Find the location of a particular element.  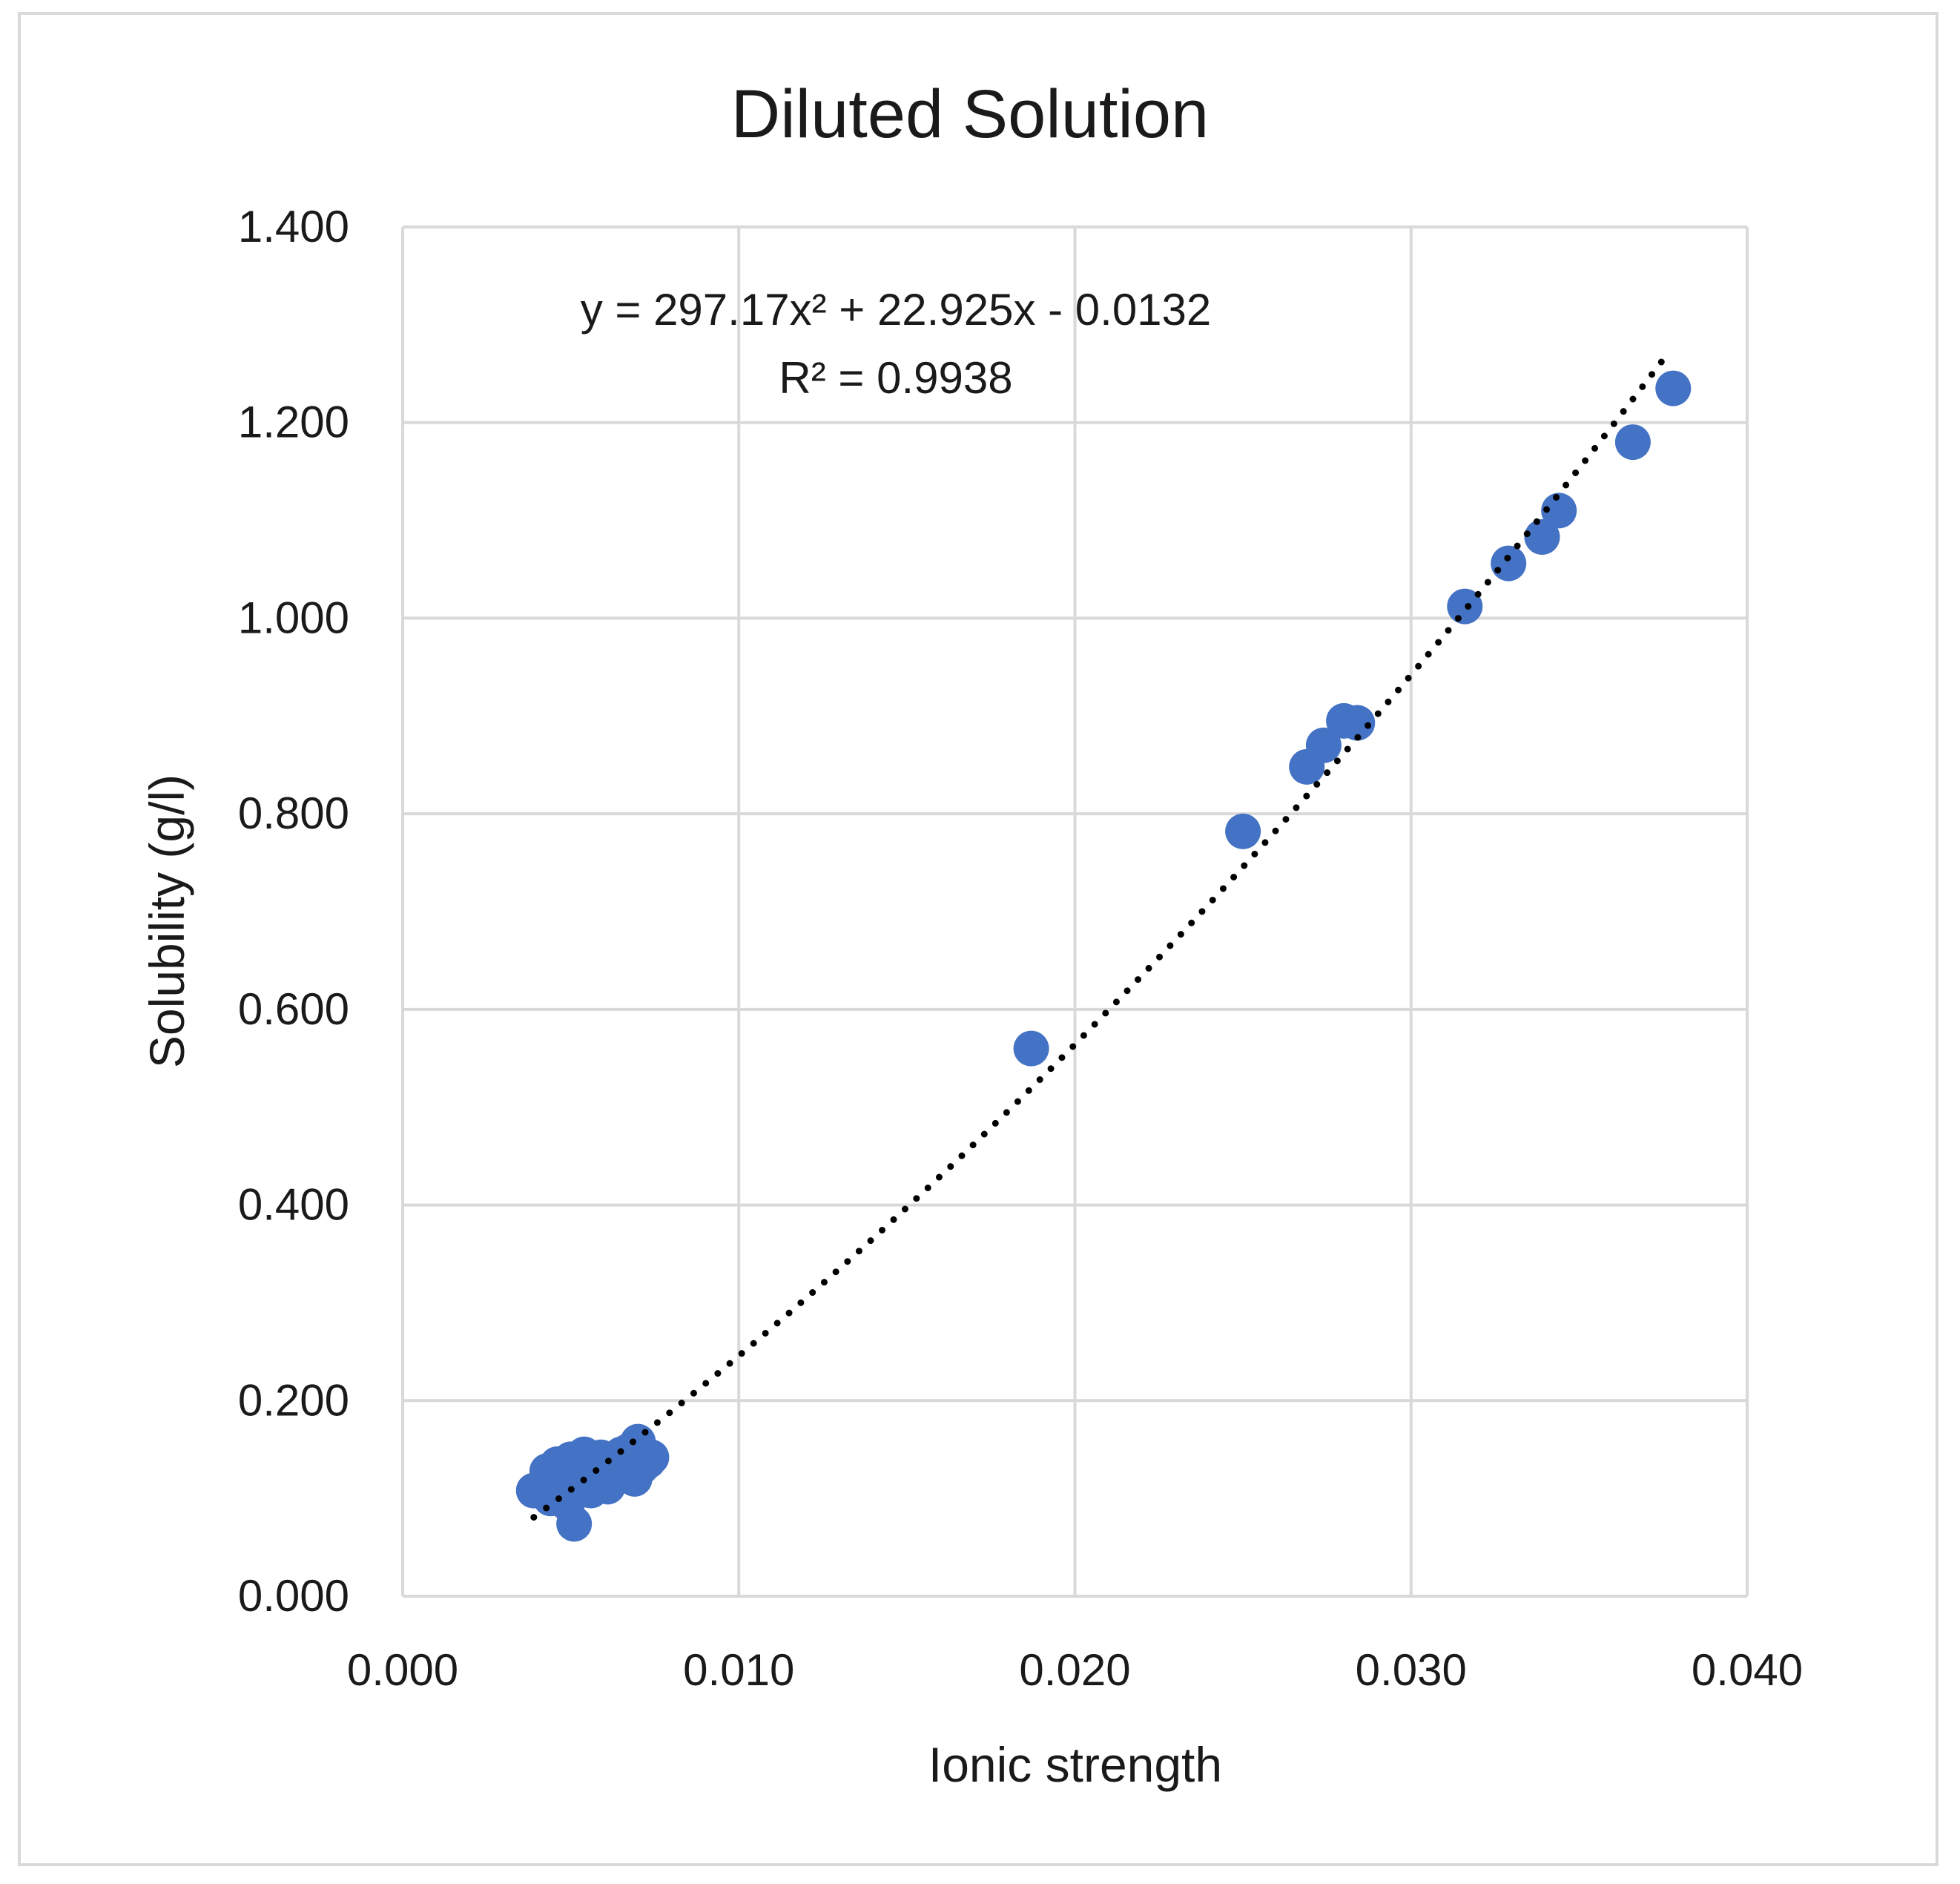

y-axis-label: Solubility (g/l) is located at coordinates (166, 921).